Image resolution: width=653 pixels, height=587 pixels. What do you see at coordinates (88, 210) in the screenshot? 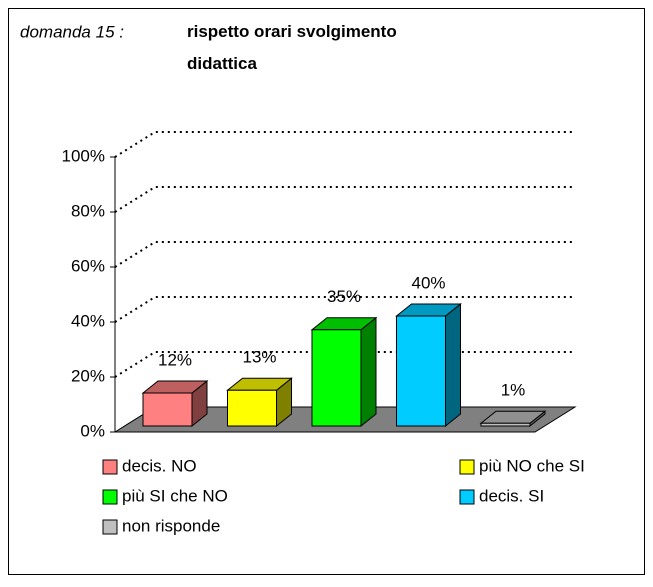
I see `y-tick-label: 80%` at bounding box center [88, 210].